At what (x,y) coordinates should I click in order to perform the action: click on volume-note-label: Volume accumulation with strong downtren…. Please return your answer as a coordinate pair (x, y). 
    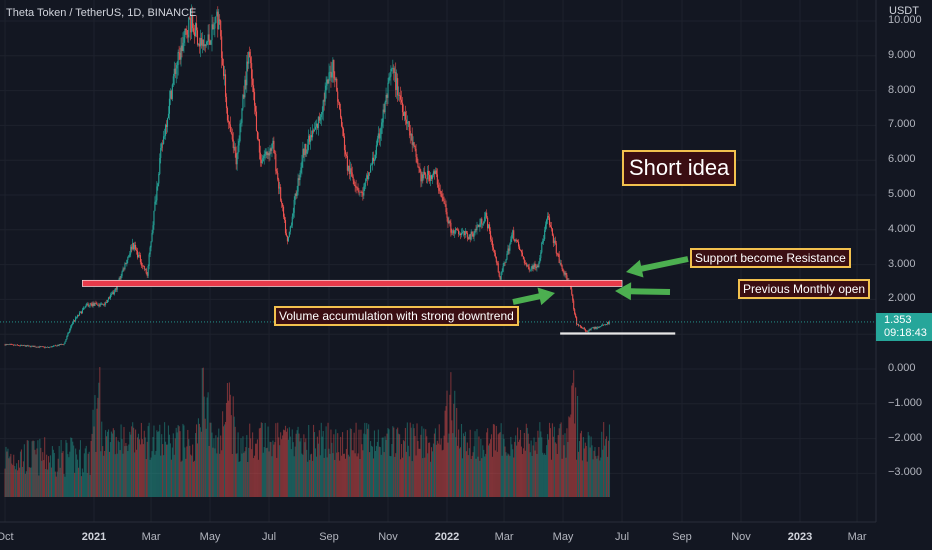
    Looking at the image, I should click on (396, 316).